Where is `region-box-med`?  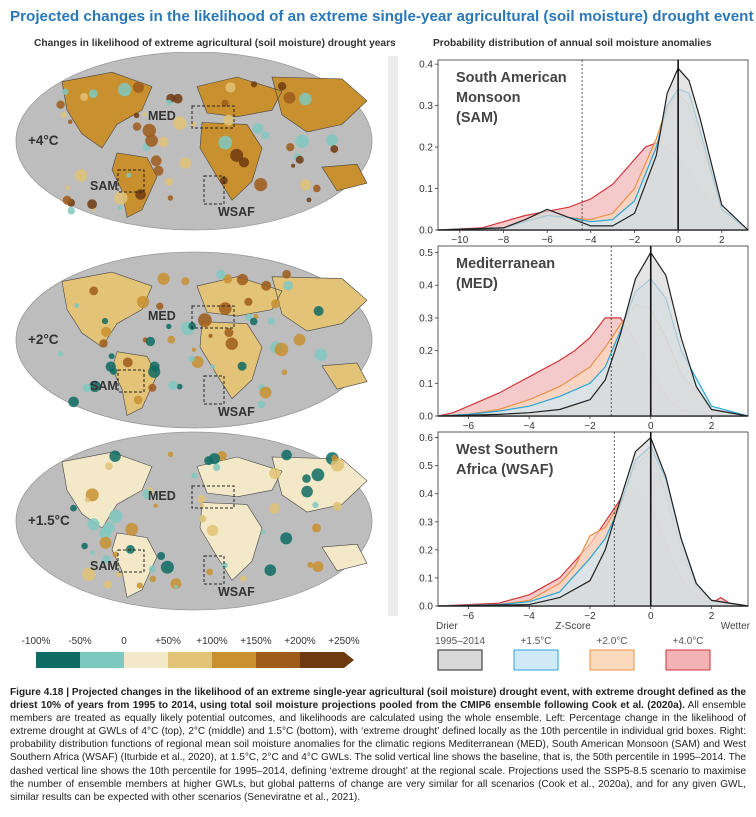
region-box-med is located at coordinates (213, 317).